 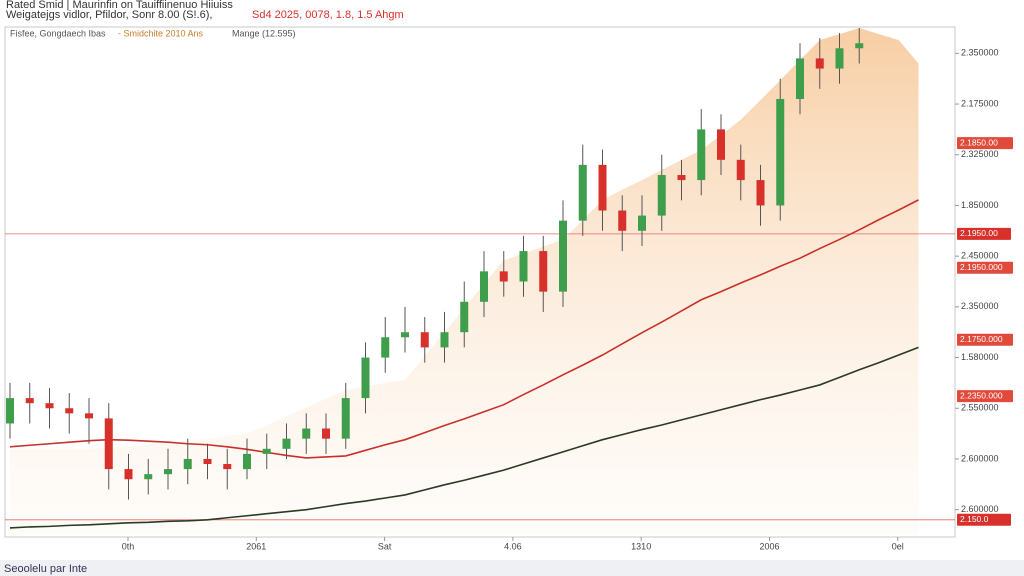 I want to click on legend-highlight: - Smidchite 2010 Ans, so click(x=161, y=33).